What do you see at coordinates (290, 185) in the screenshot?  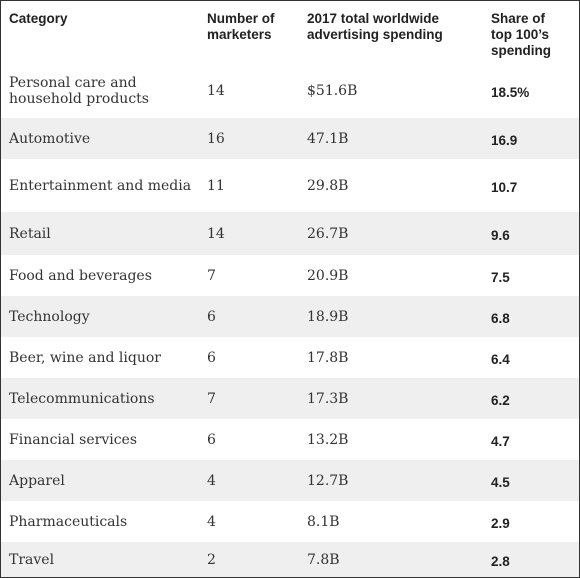 I see `table-row: Entertainment and media 11 29.8B 10.7` at bounding box center [290, 185].